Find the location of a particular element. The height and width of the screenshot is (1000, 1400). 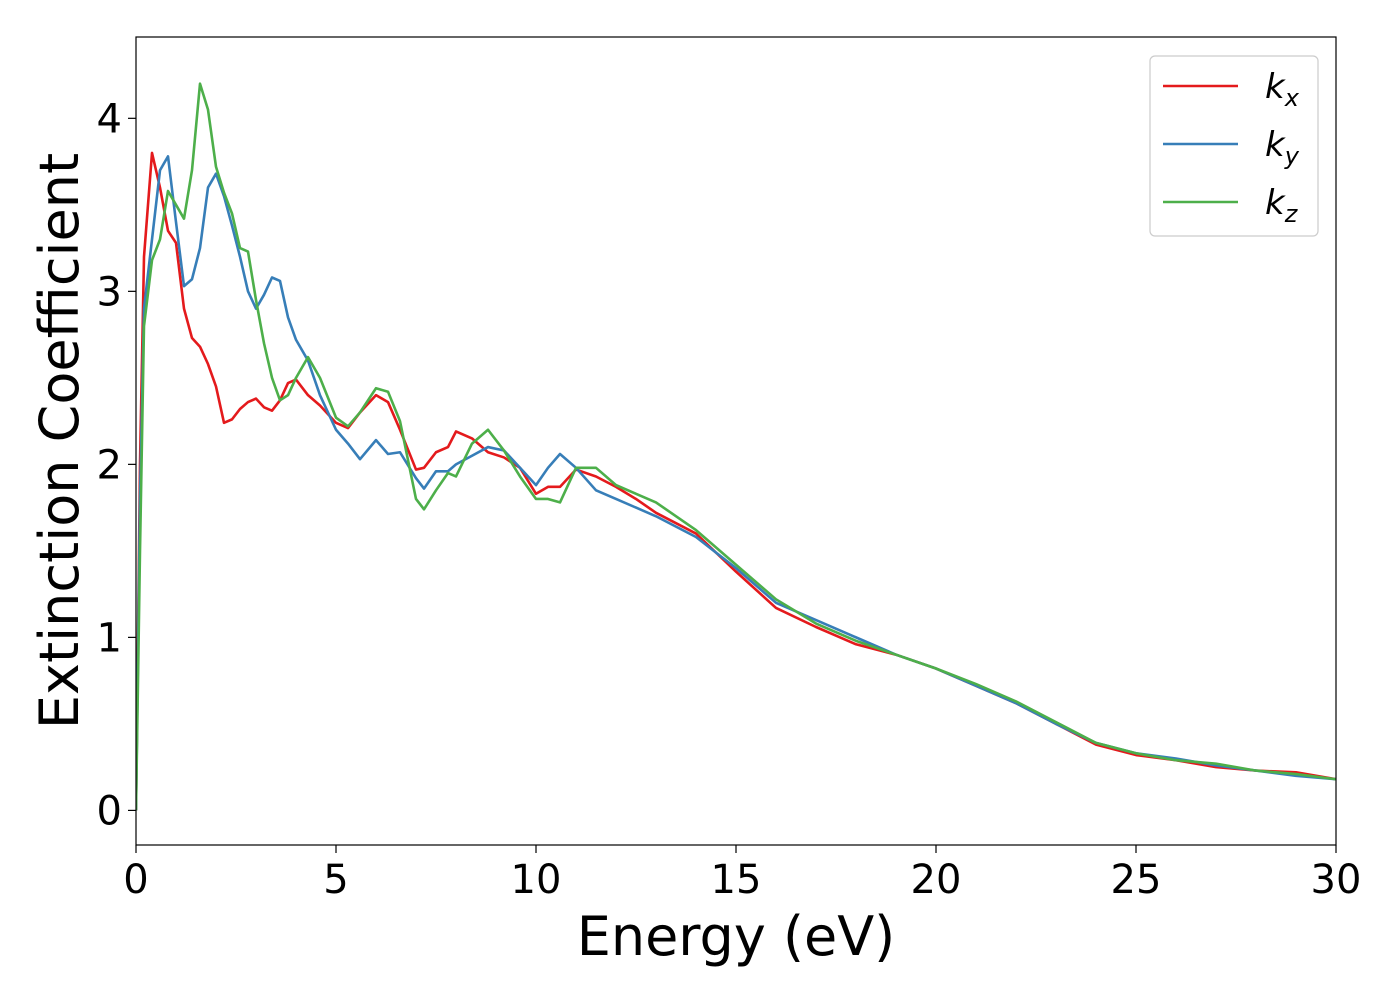

x-axis-label: Energy (eV) is located at coordinates (736, 936).